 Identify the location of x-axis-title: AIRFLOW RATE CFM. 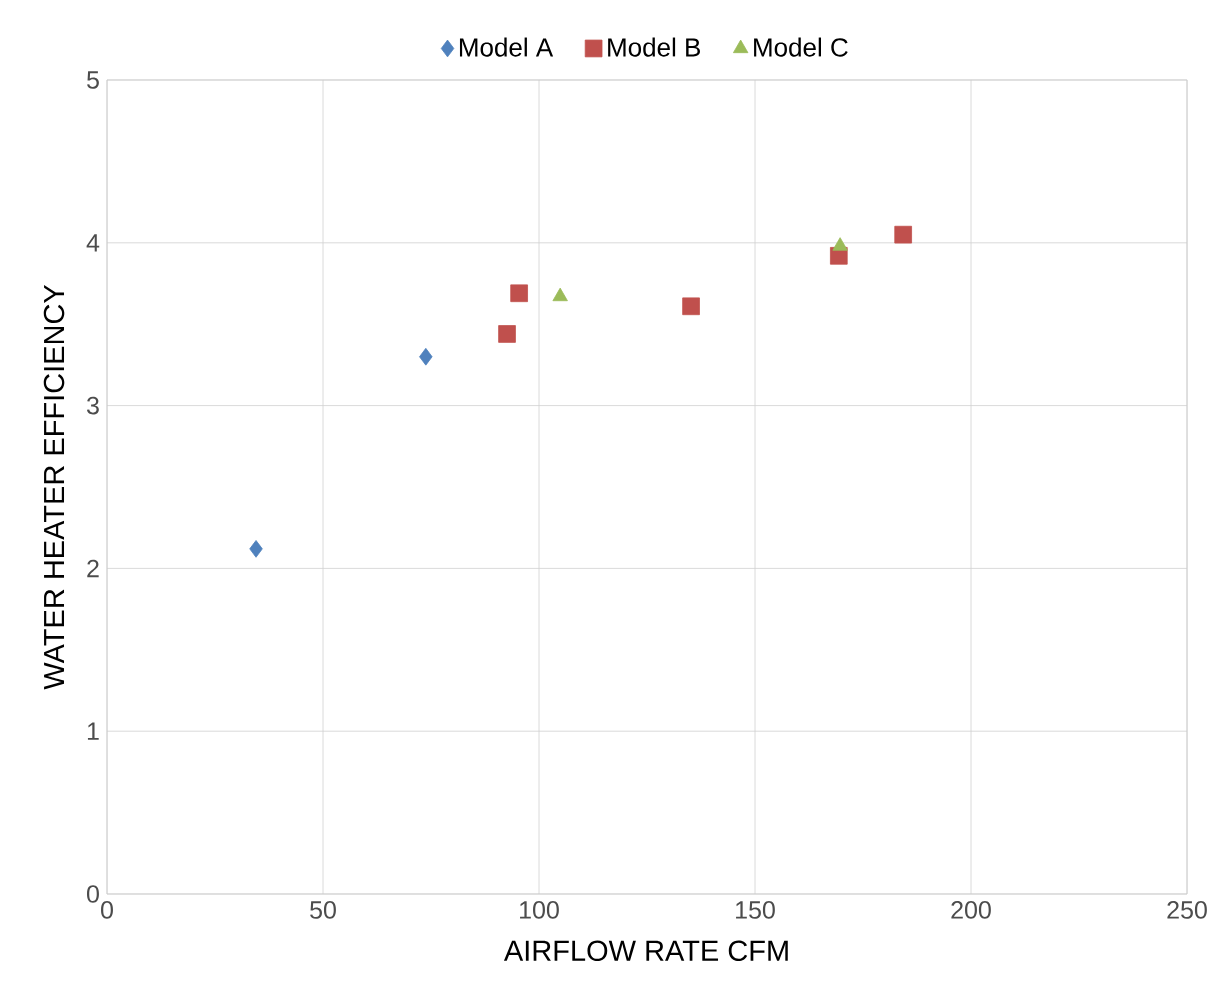
(645, 951).